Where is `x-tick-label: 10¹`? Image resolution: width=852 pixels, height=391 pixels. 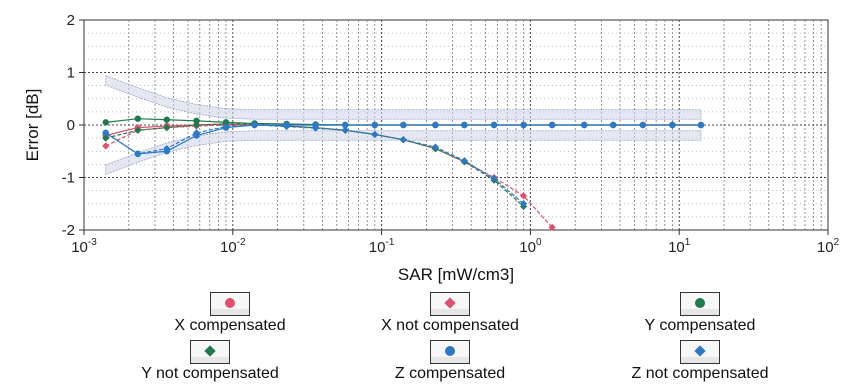
x-tick-label: 10¹ is located at coordinates (679, 246).